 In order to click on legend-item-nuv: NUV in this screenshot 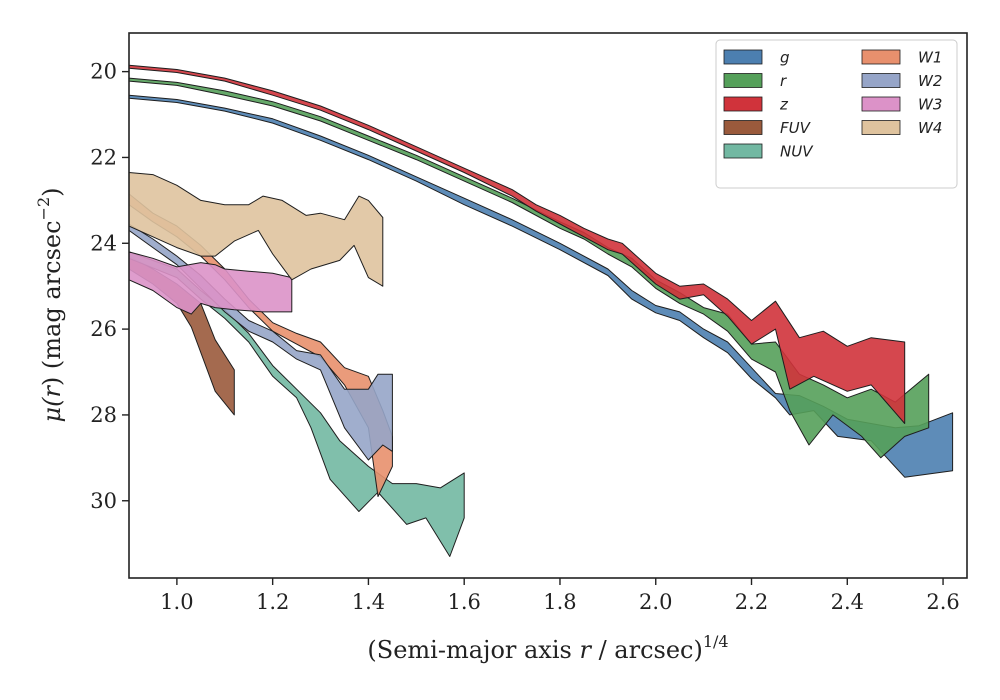, I will do `click(768, 152)`.